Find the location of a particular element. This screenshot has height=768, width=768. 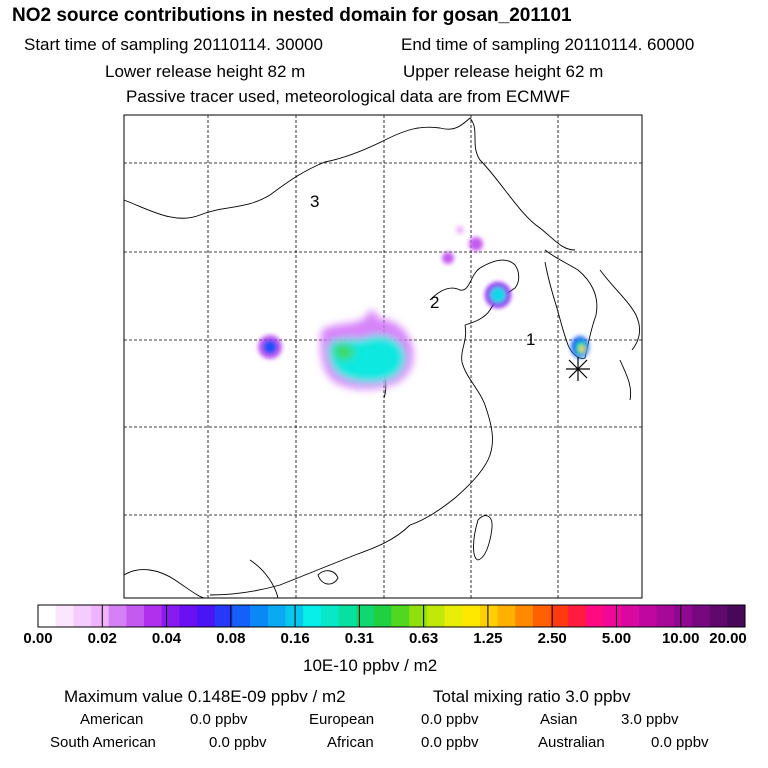

lower-release-height: Lower release height 82 m is located at coordinates (205, 71).